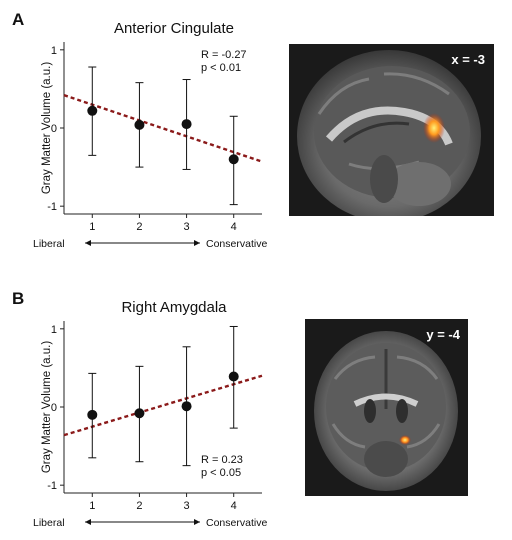  I want to click on slice-label: x = -3, so click(468, 59).